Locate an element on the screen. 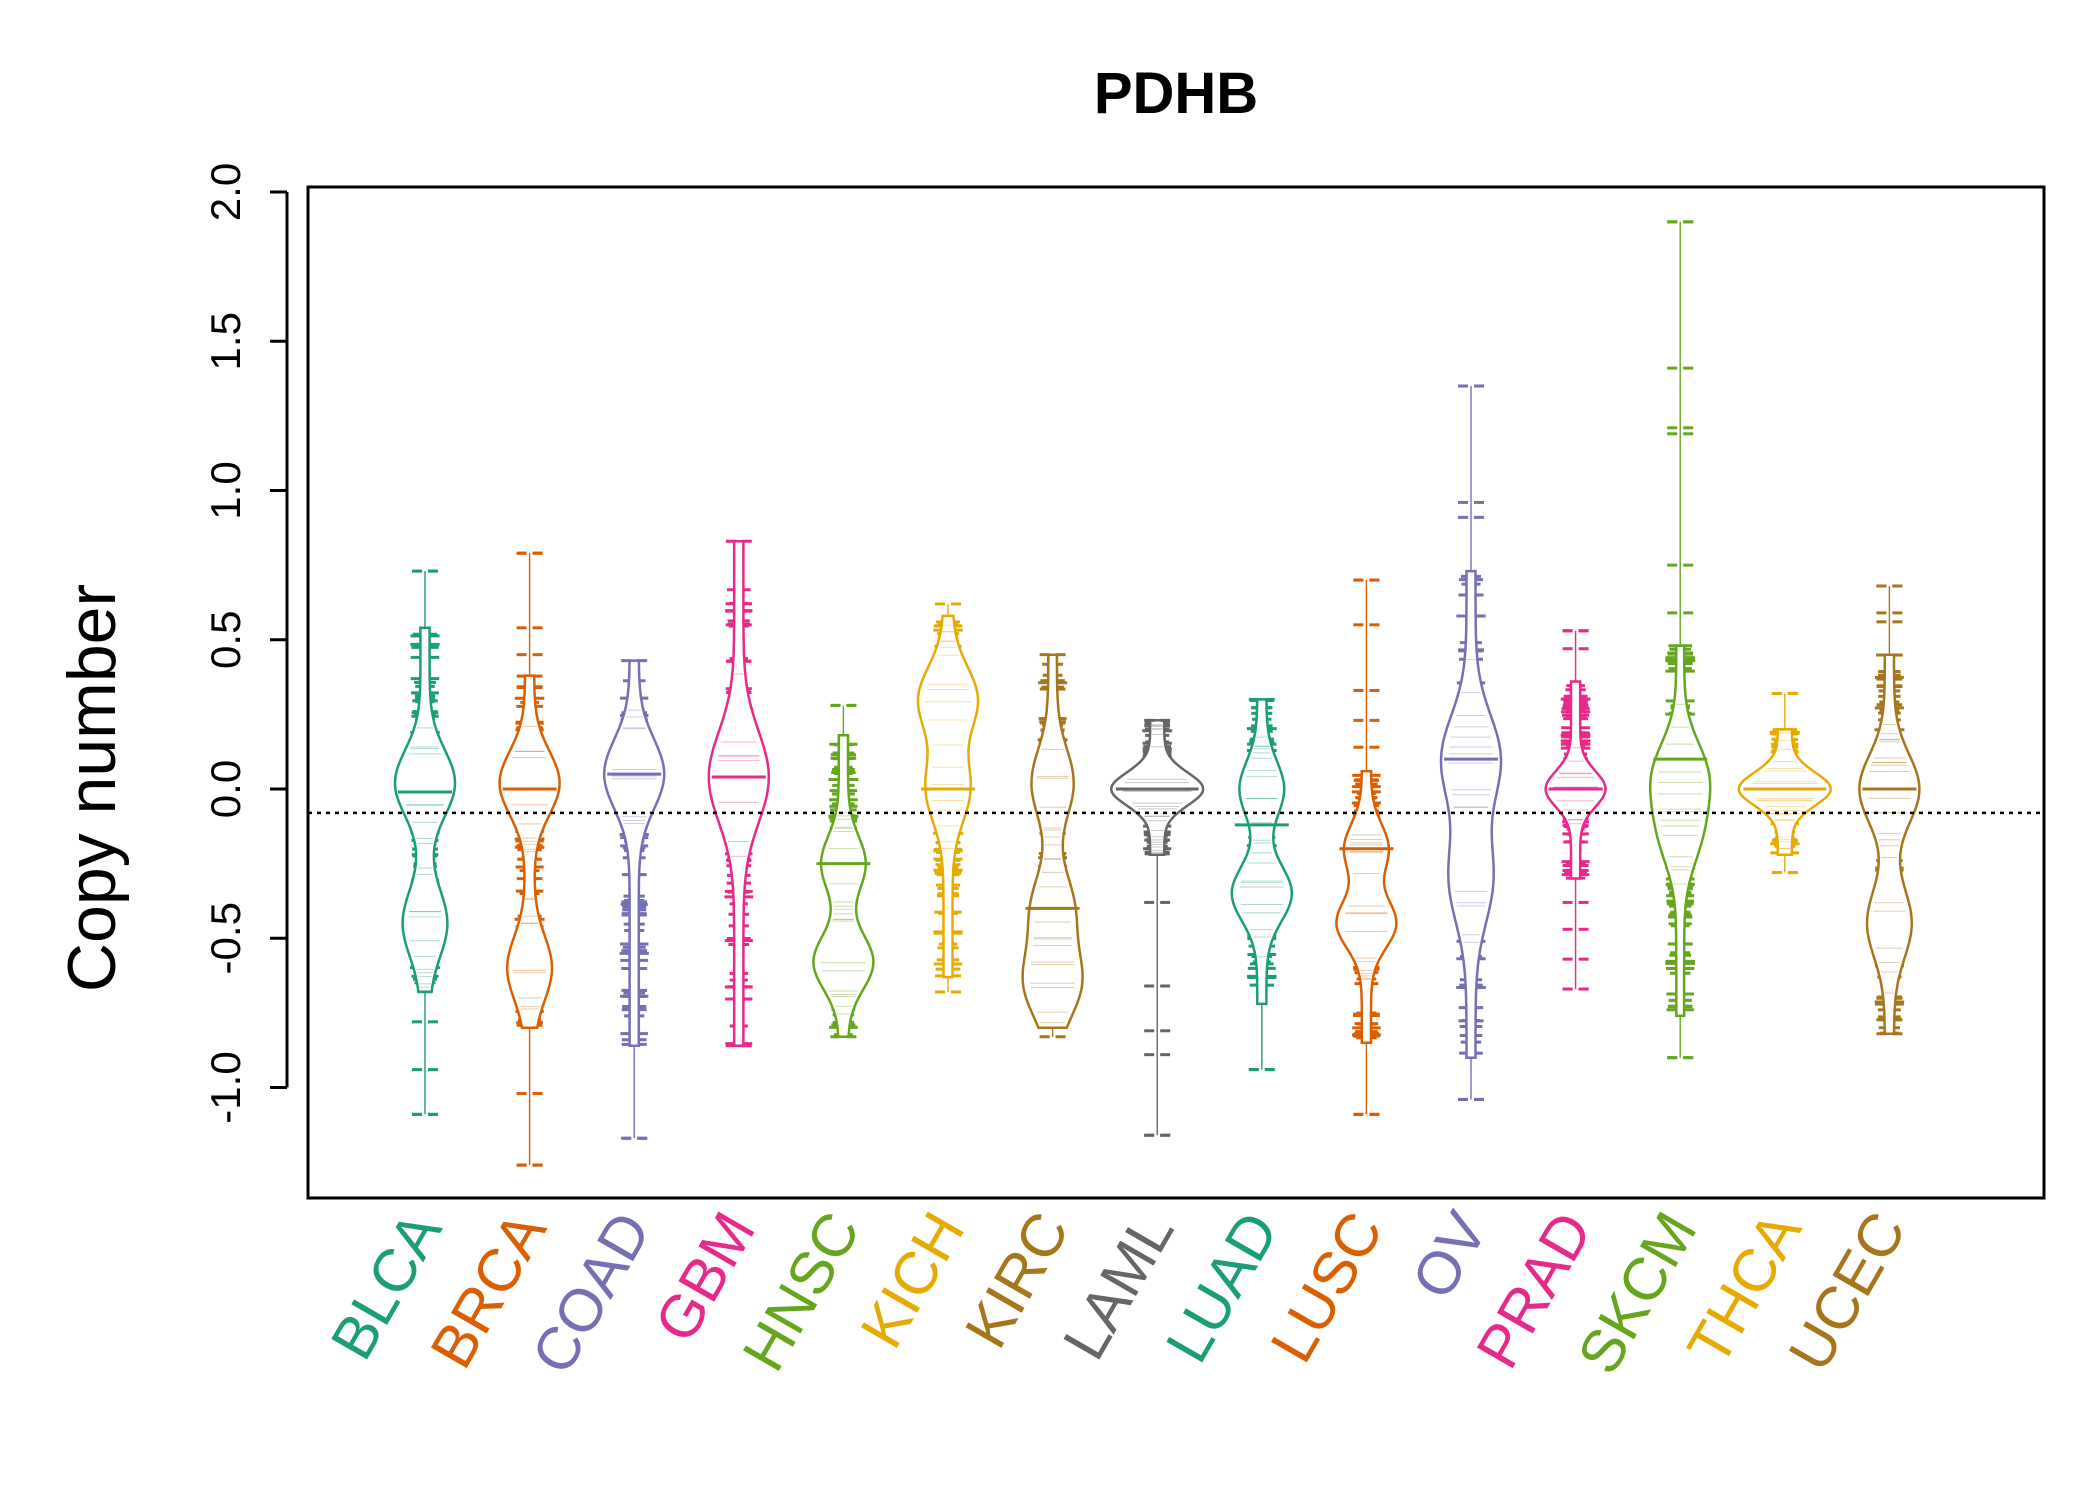  y-tick-label: 1.5 is located at coordinates (225, 341).